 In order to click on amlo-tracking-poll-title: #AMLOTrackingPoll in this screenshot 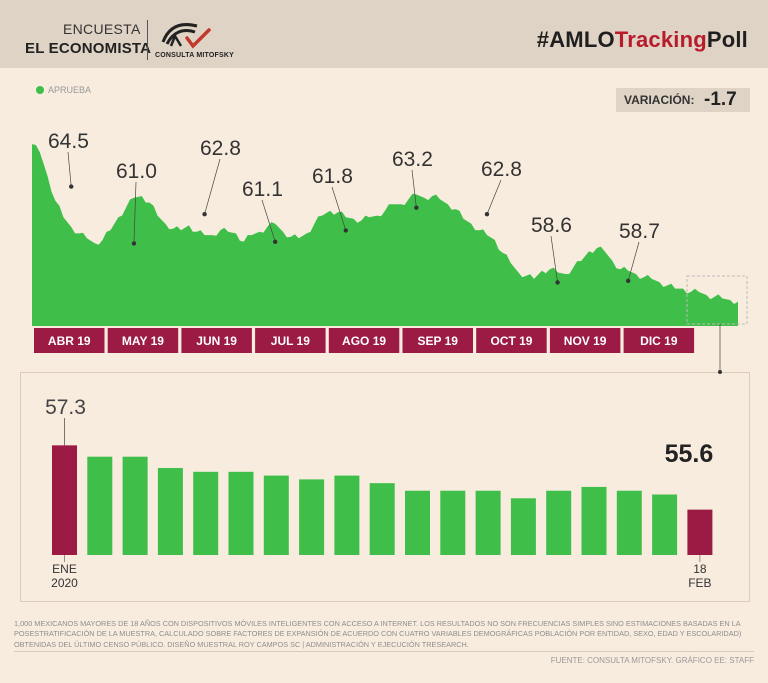, I will do `click(642, 40)`.